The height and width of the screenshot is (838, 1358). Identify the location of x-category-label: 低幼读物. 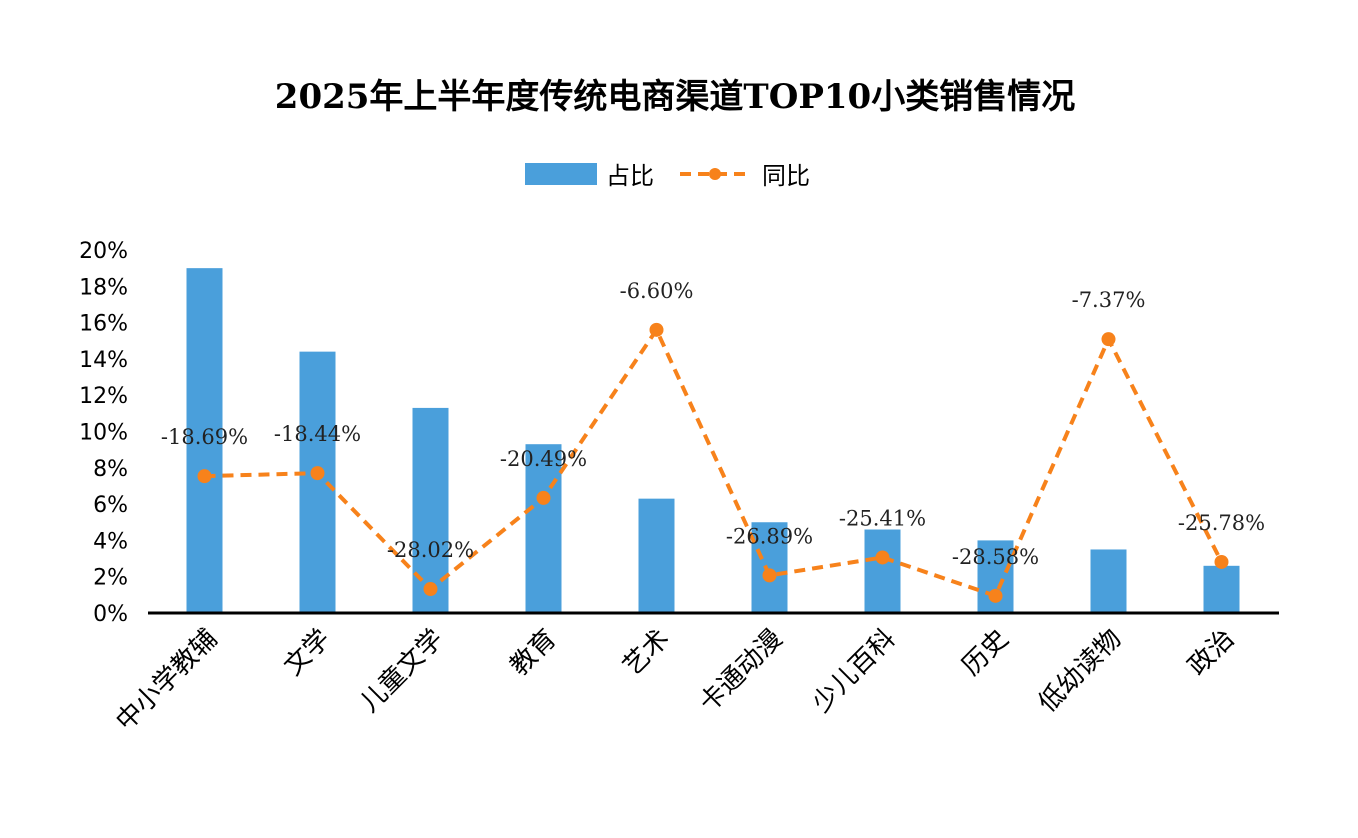
(1080, 671).